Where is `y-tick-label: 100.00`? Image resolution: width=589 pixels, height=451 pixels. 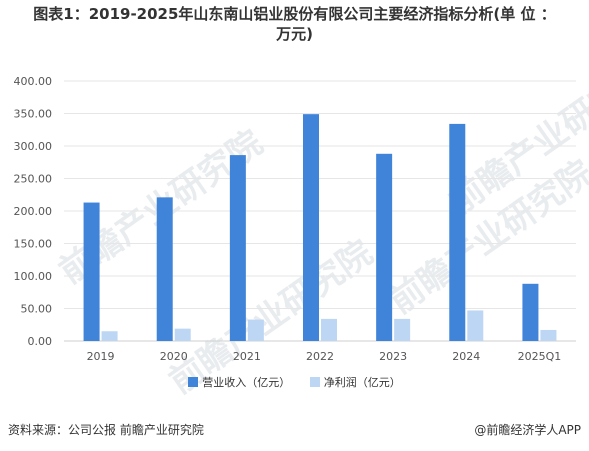 y-tick-label: 100.00 is located at coordinates (33, 276).